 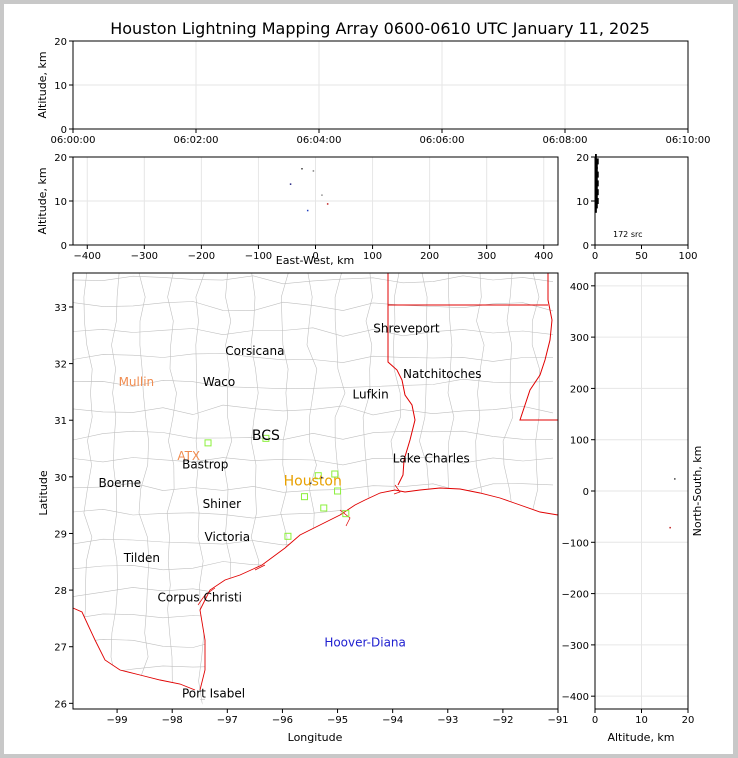 I want to click on city-label: Hoover-Diana, so click(x=365, y=643).